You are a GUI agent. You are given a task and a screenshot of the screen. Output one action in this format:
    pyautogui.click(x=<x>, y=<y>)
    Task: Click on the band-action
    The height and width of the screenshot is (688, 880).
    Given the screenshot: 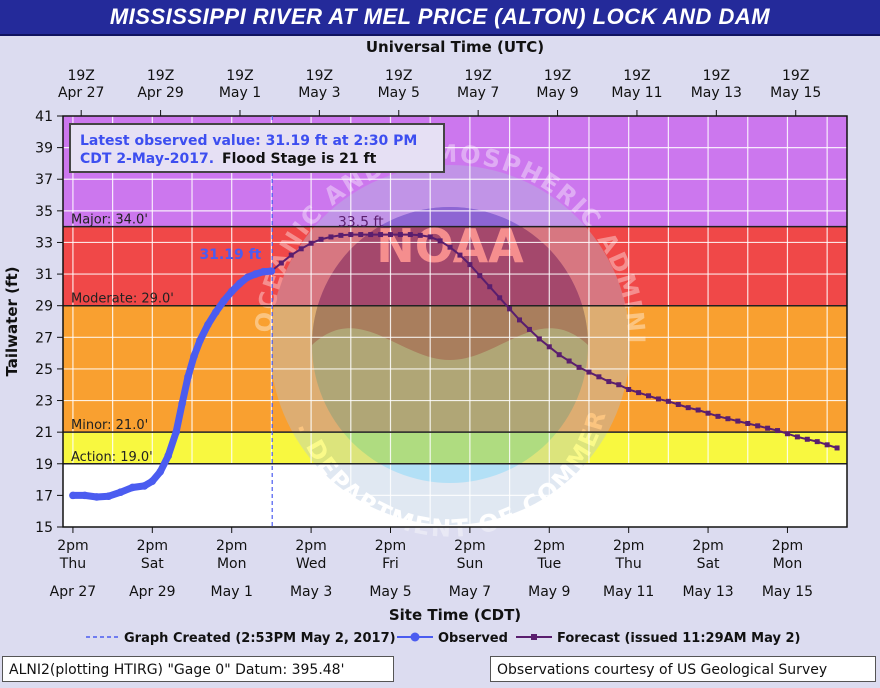 What is the action you would take?
    pyautogui.click(x=455, y=448)
    